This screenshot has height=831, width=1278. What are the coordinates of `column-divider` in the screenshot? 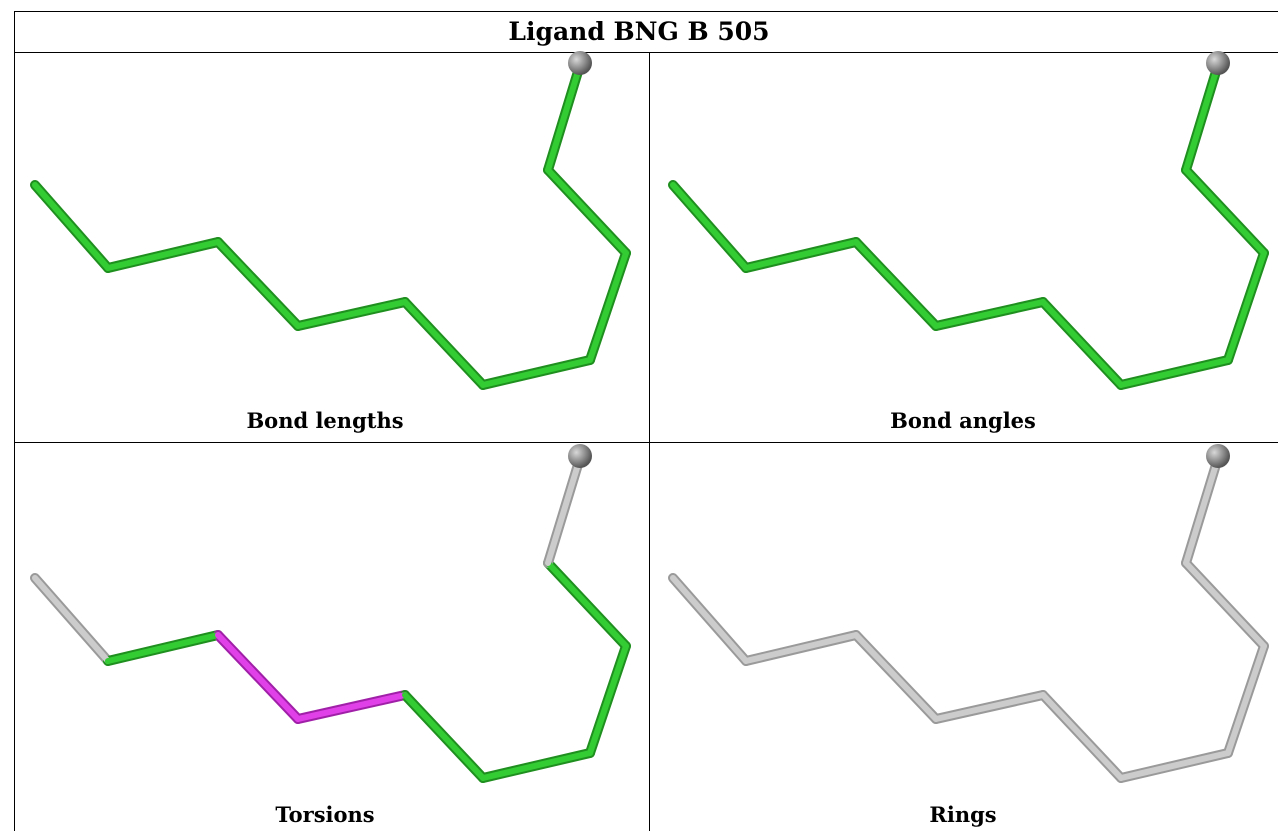 It's located at (649, 441).